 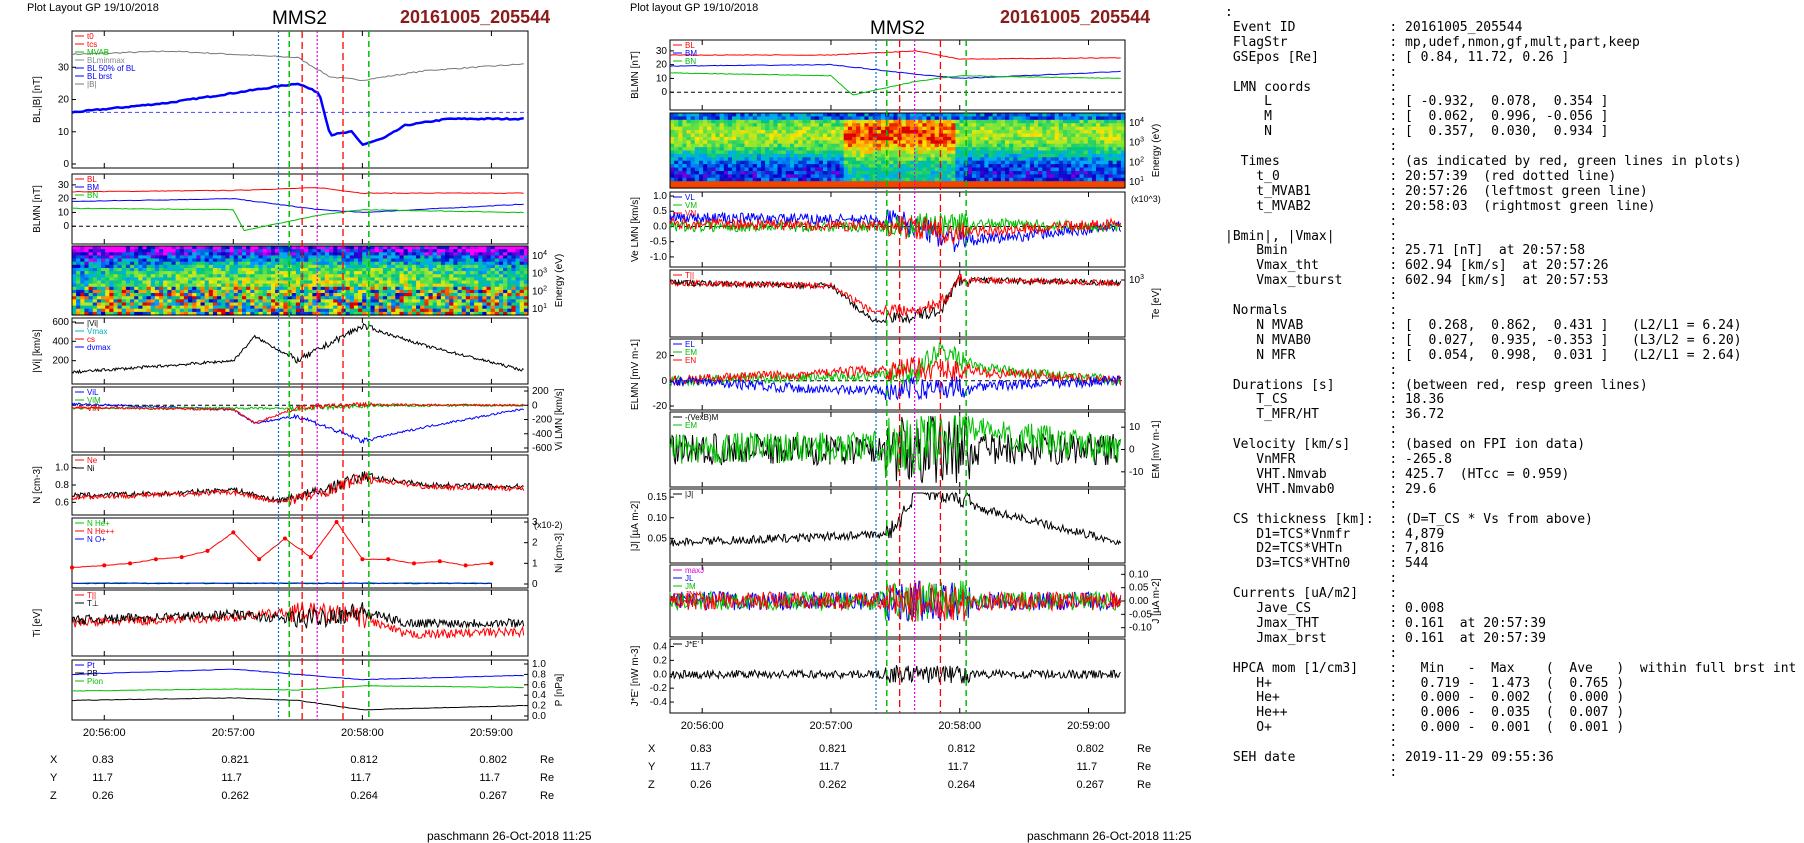 What do you see at coordinates (62, 468) in the screenshot?
I see `y-tick-label: 1.0` at bounding box center [62, 468].